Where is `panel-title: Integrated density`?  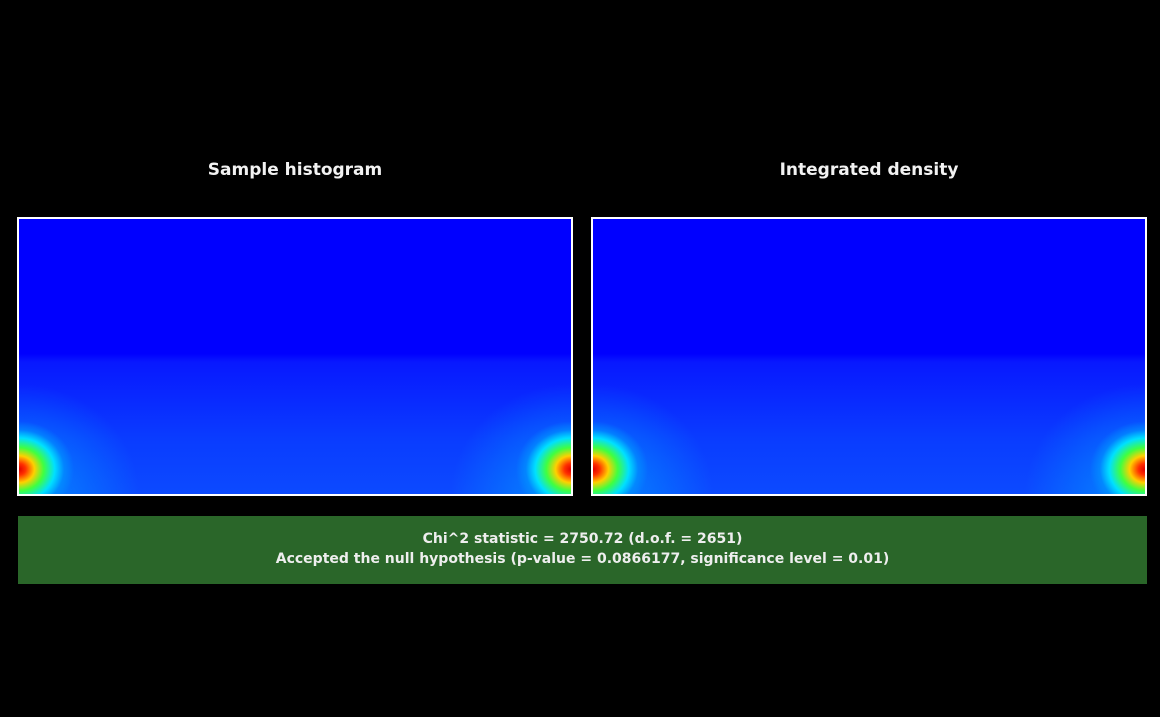 panel-title: Integrated density is located at coordinates (869, 170).